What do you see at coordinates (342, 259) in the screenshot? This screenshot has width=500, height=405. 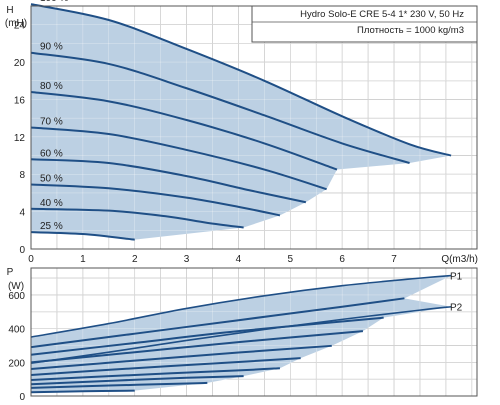 I see `head-x-tick-label: 6` at bounding box center [342, 259].